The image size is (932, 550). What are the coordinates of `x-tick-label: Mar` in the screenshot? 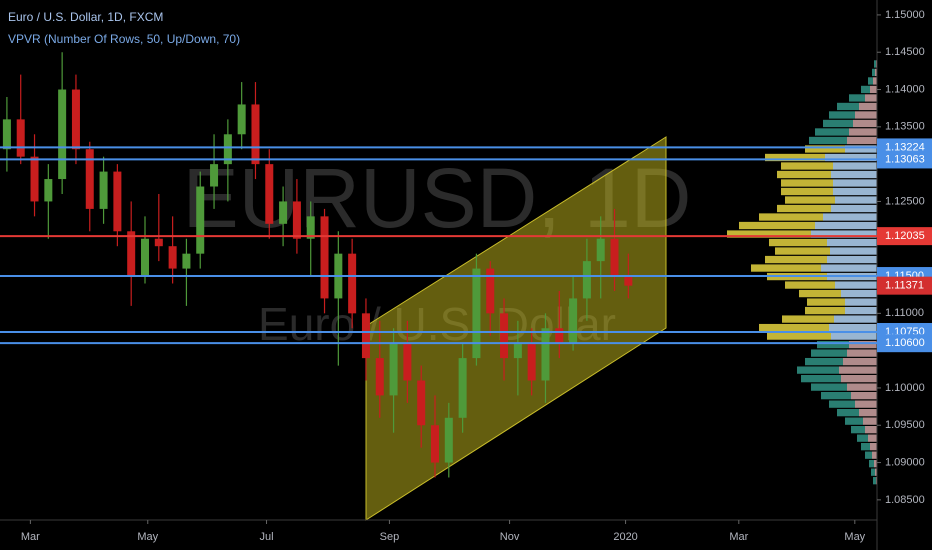 It's located at (30, 537).